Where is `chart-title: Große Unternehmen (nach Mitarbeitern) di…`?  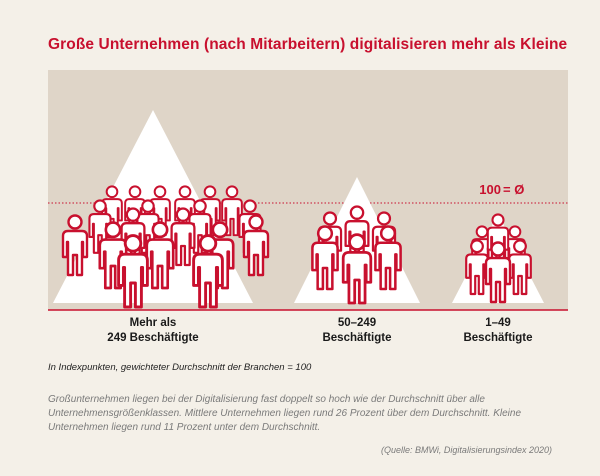 chart-title: Große Unternehmen (nach Mitarbeitern) di… is located at coordinates (308, 44).